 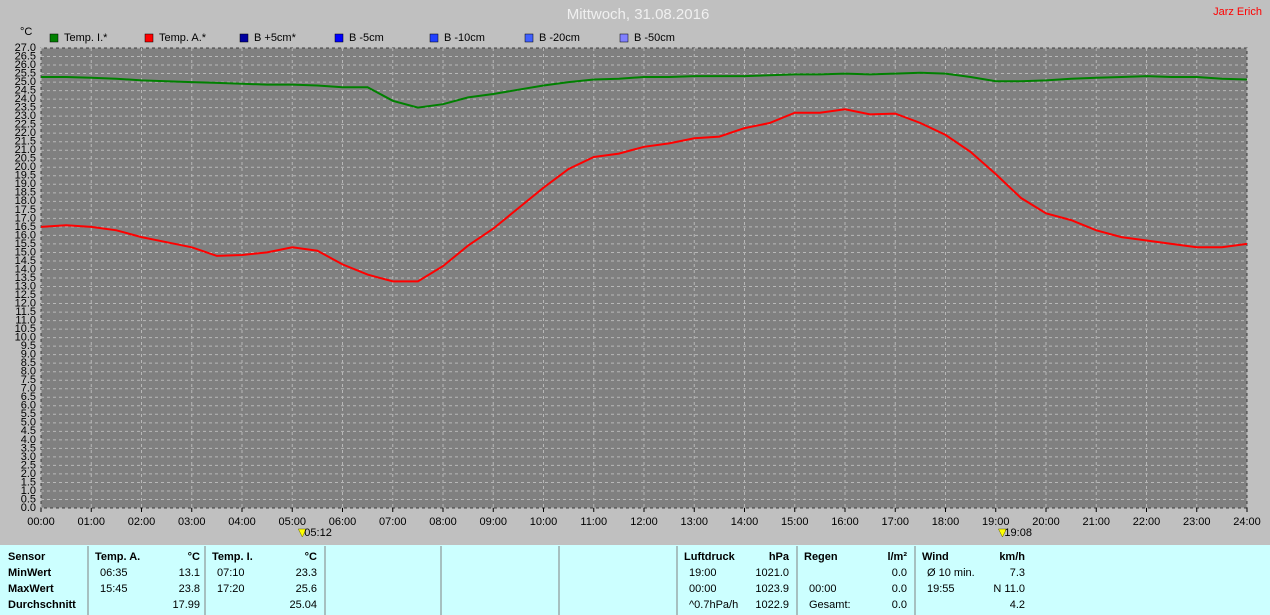 What do you see at coordinates (114, 589) in the screenshot?
I see `cell-label: 15:45` at bounding box center [114, 589].